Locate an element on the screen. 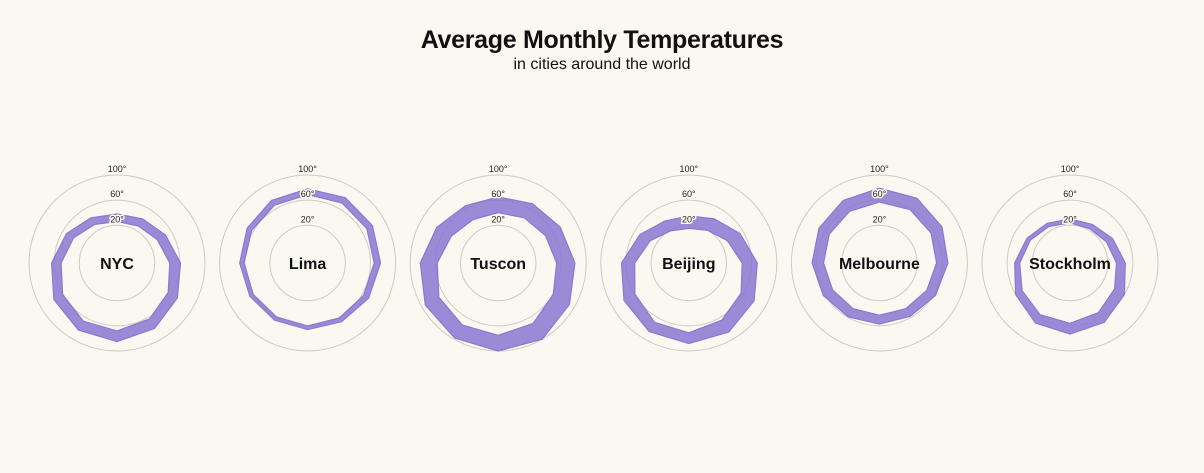 The image size is (1204, 473). city-label: Beijing is located at coordinates (688, 264).